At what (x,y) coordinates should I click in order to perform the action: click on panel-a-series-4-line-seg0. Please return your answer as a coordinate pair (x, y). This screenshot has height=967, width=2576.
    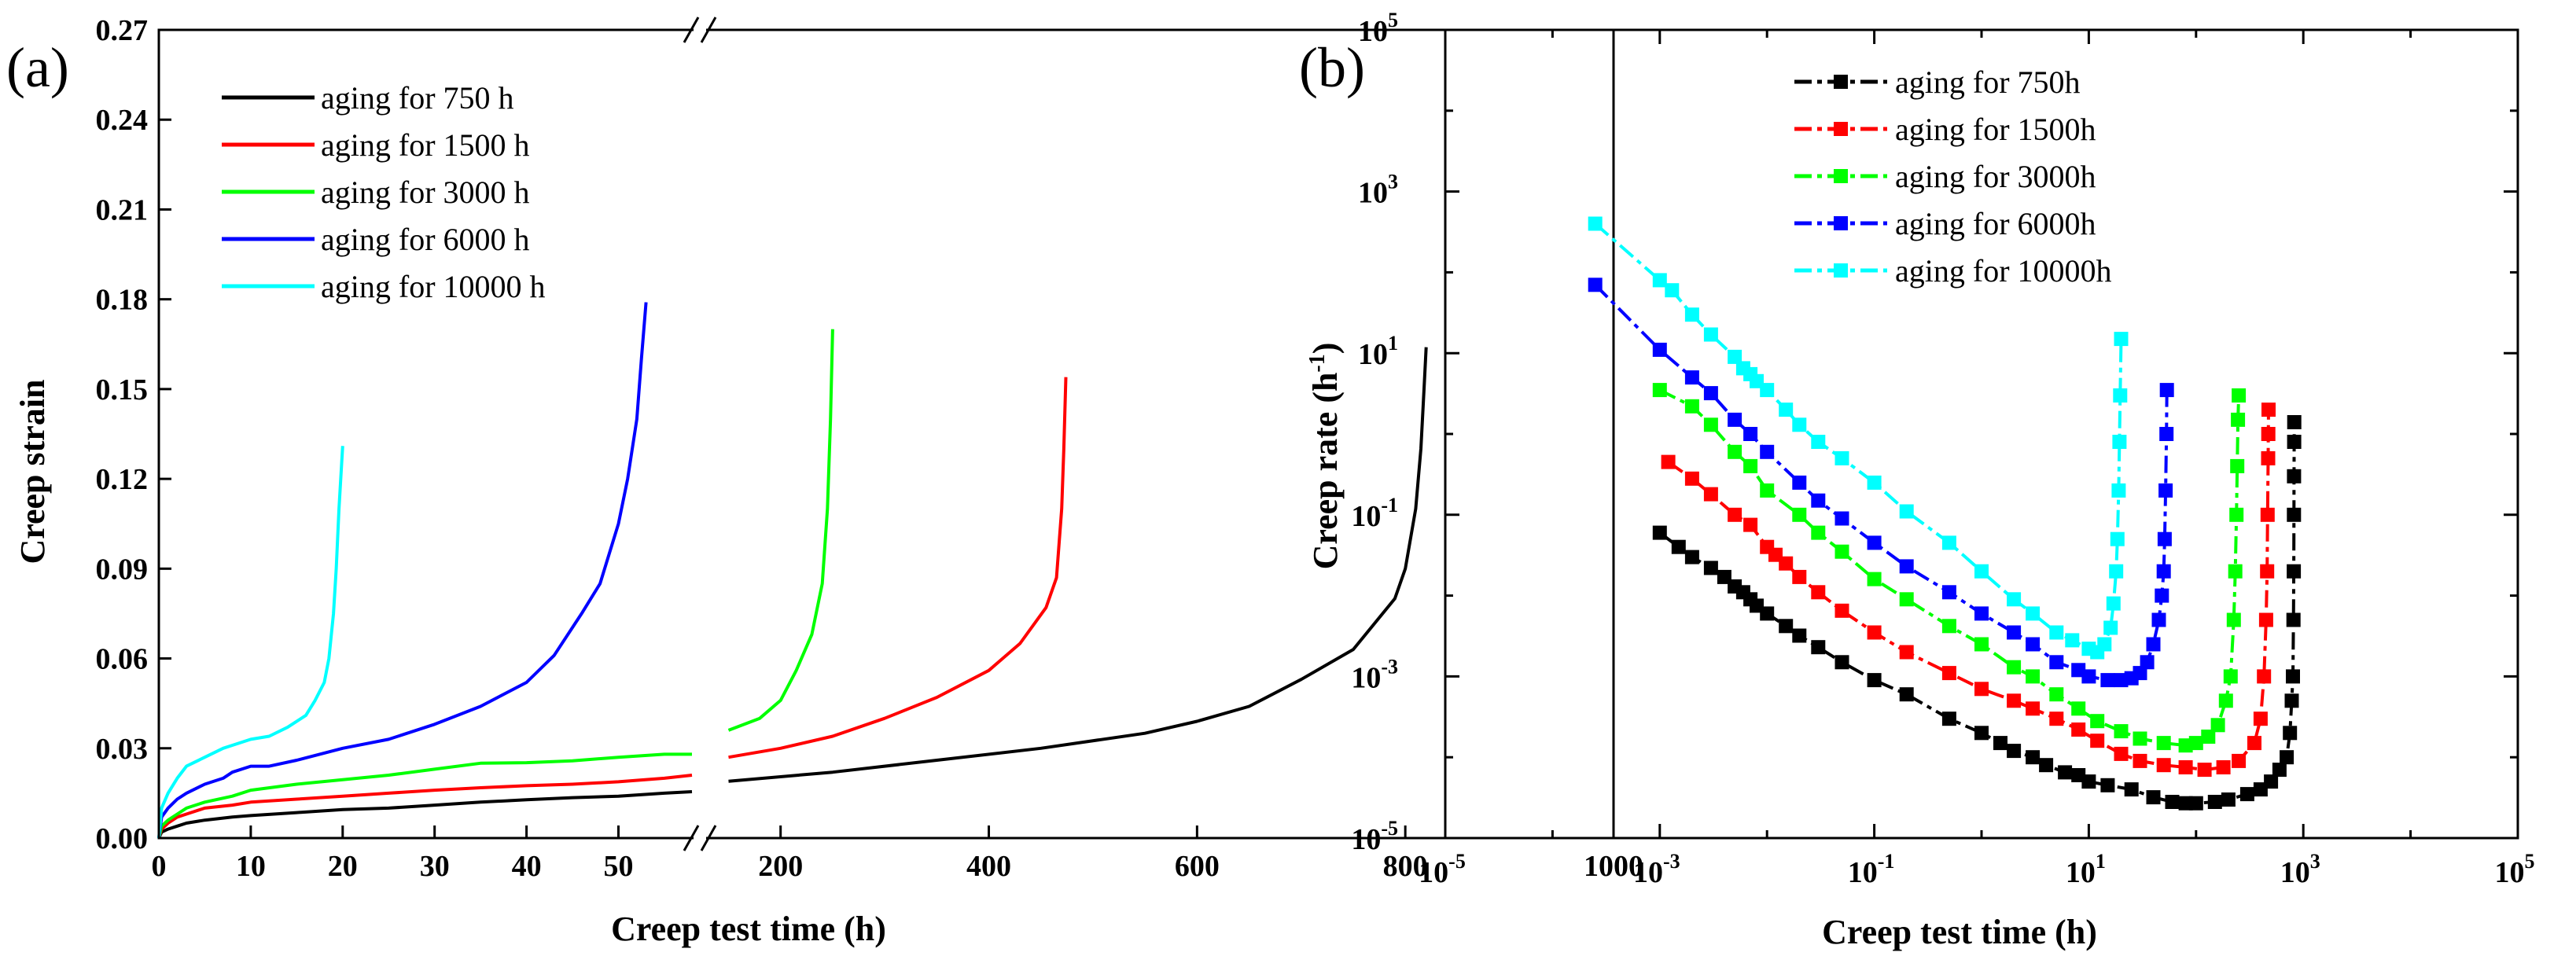
    Looking at the image, I should click on (250, 642).